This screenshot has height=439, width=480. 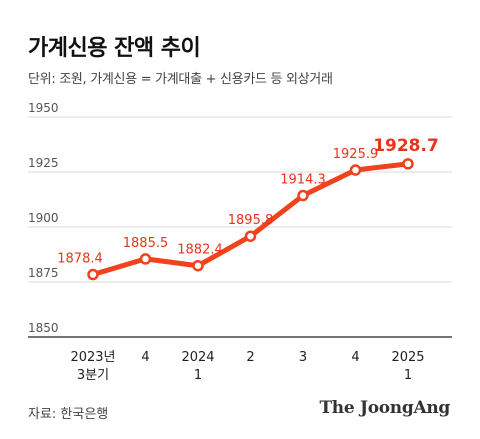 I want to click on data-label: 1928.7, so click(x=406, y=146).